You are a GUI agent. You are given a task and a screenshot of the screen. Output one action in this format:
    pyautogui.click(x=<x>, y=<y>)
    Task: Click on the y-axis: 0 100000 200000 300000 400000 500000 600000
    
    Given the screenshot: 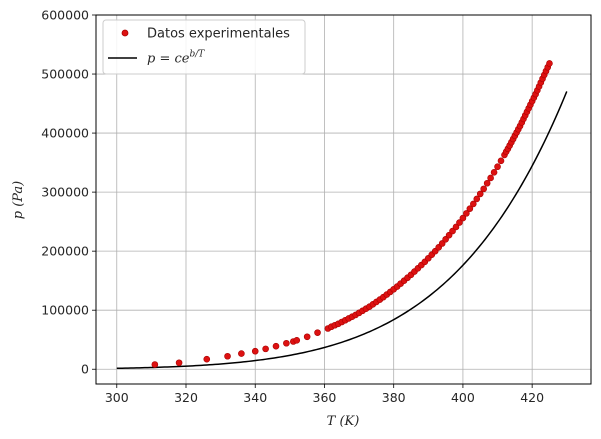 What is the action you would take?
    pyautogui.click(x=68, y=192)
    